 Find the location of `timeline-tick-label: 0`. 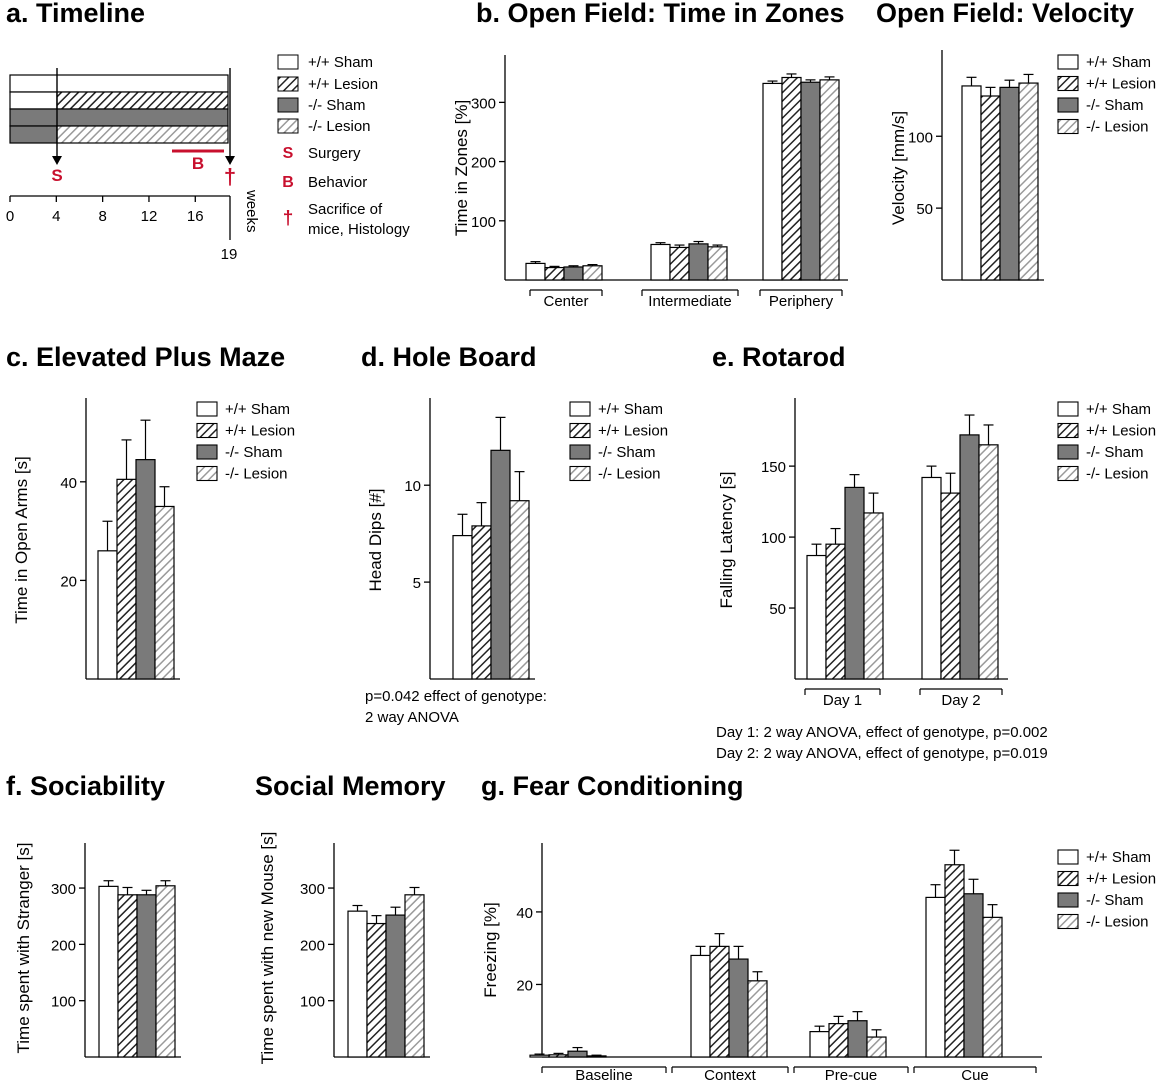

timeline-tick-label: 0 is located at coordinates (10, 216).